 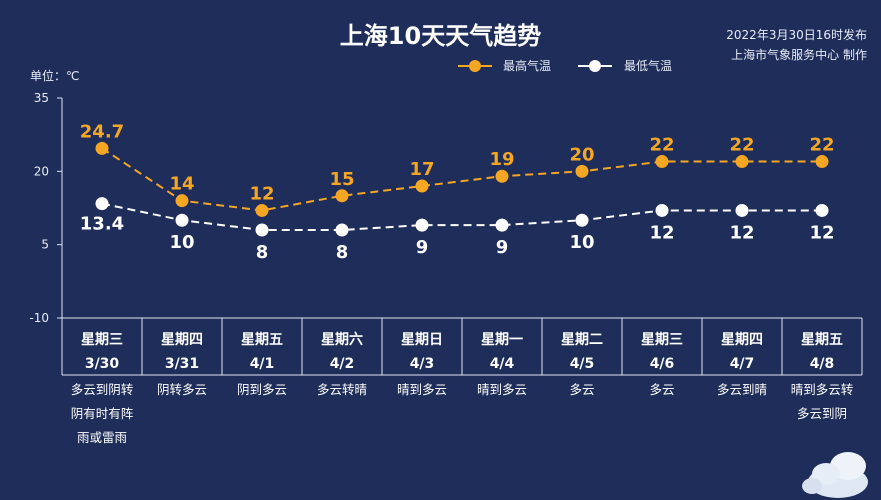 I want to click on high-temperature-label: 15, so click(x=341, y=179).